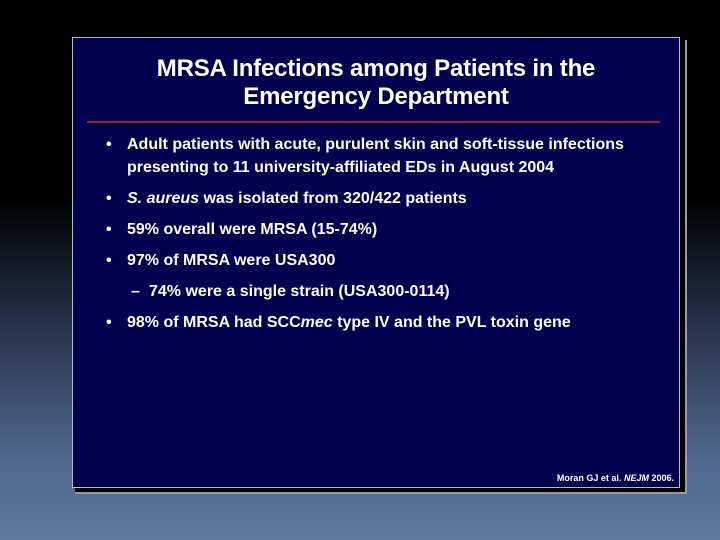 This screenshot has width=720, height=540. I want to click on citation: Moran GJ et al. NEJM 2006., so click(615, 478).